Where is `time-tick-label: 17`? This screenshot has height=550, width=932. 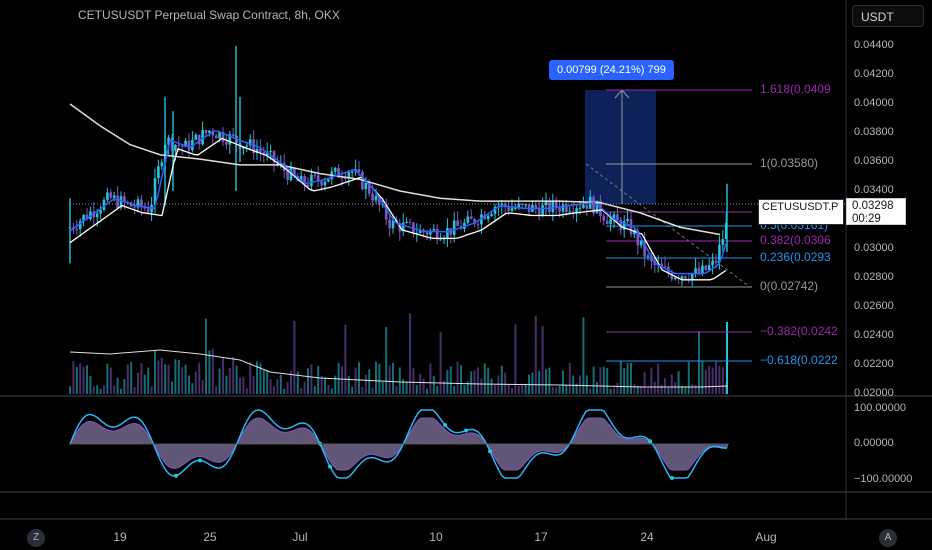 time-tick-label: 17 is located at coordinates (541, 537).